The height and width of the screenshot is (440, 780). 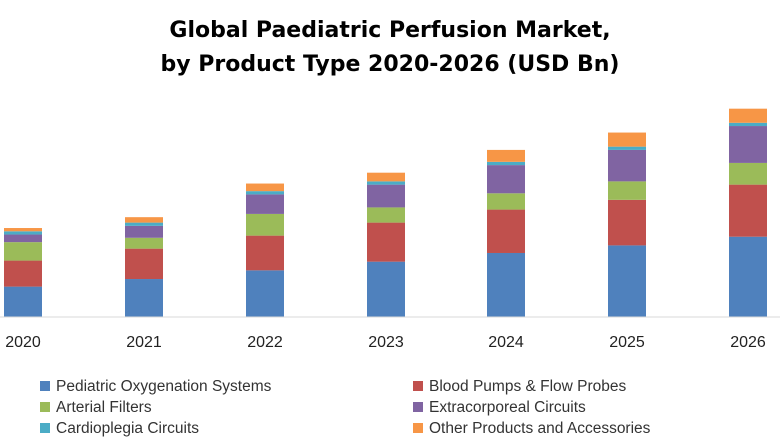 I want to click on x-tick-label-2020: 2020, so click(x=23, y=342).